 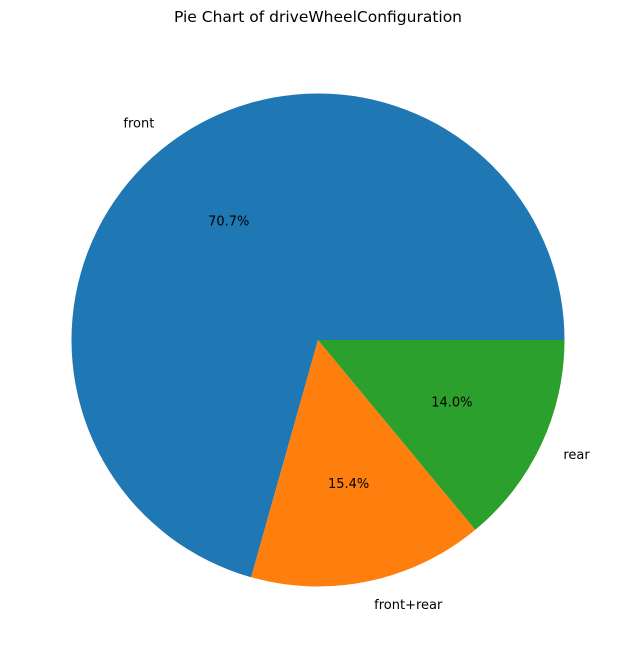 I want to click on slice-percent-front-rear: 15.4%, so click(x=348, y=484).